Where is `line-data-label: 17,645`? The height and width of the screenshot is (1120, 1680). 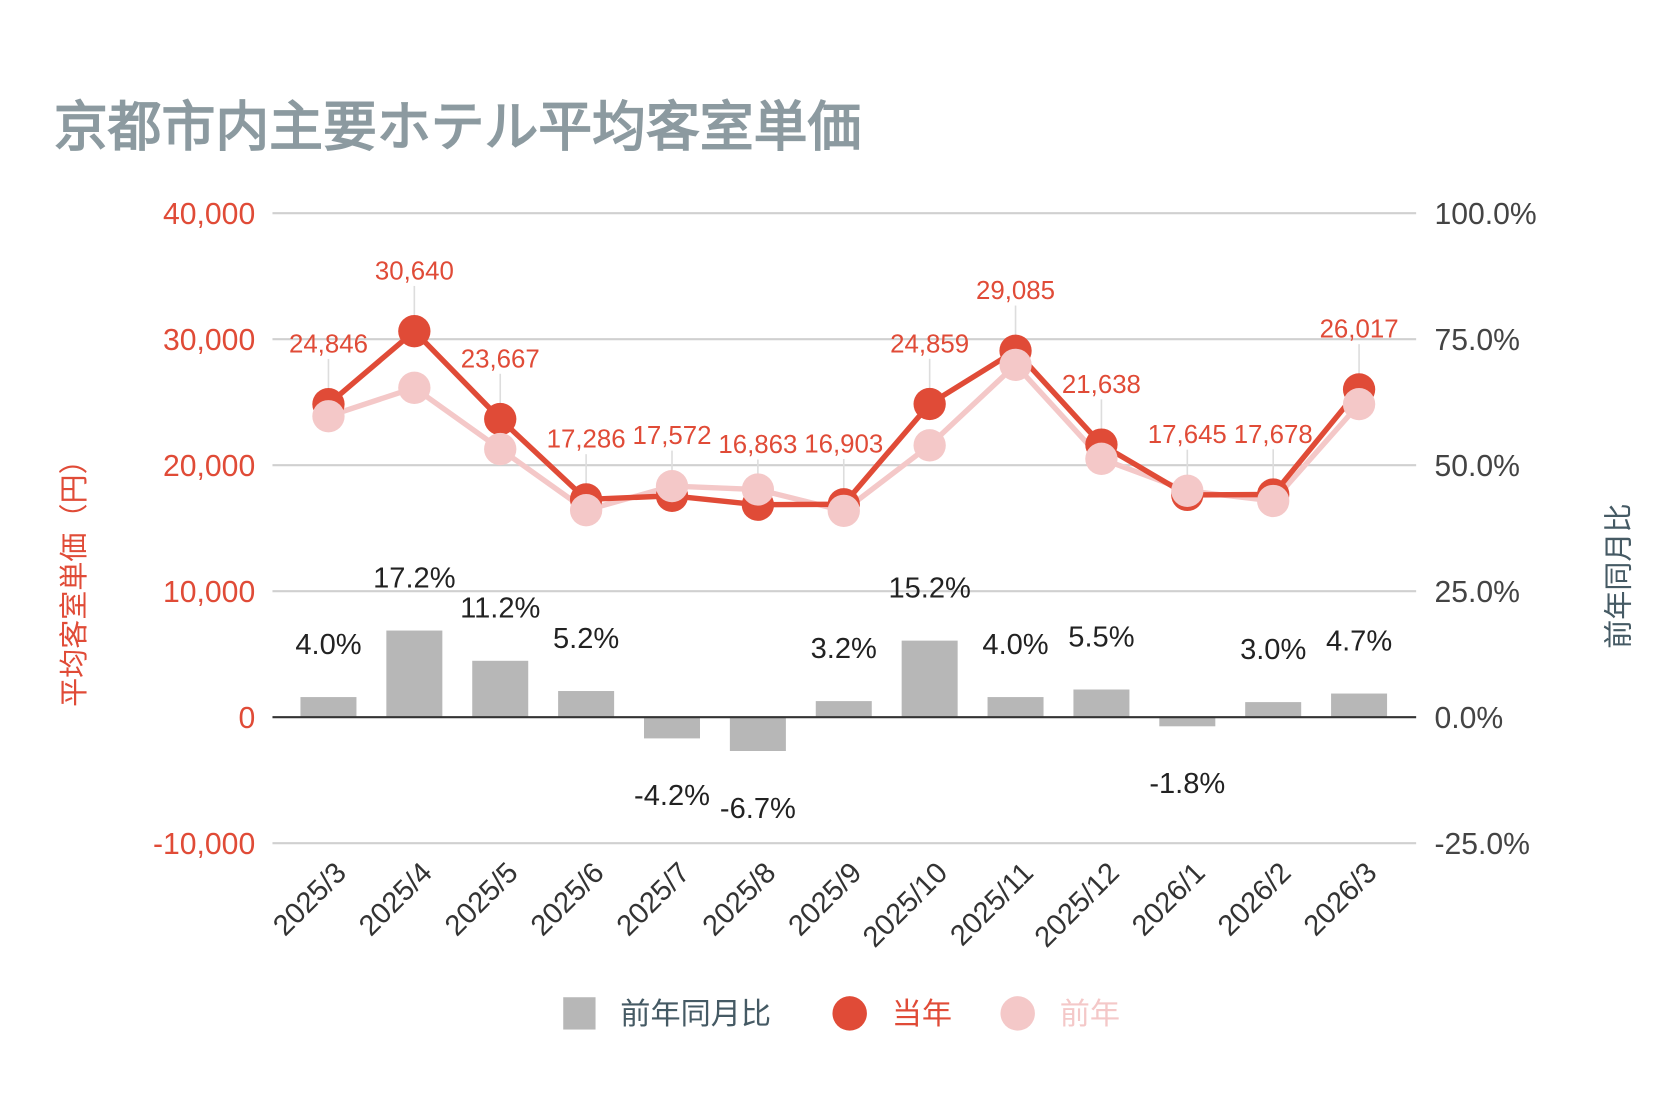
line-data-label: 17,645 is located at coordinates (1187, 435).